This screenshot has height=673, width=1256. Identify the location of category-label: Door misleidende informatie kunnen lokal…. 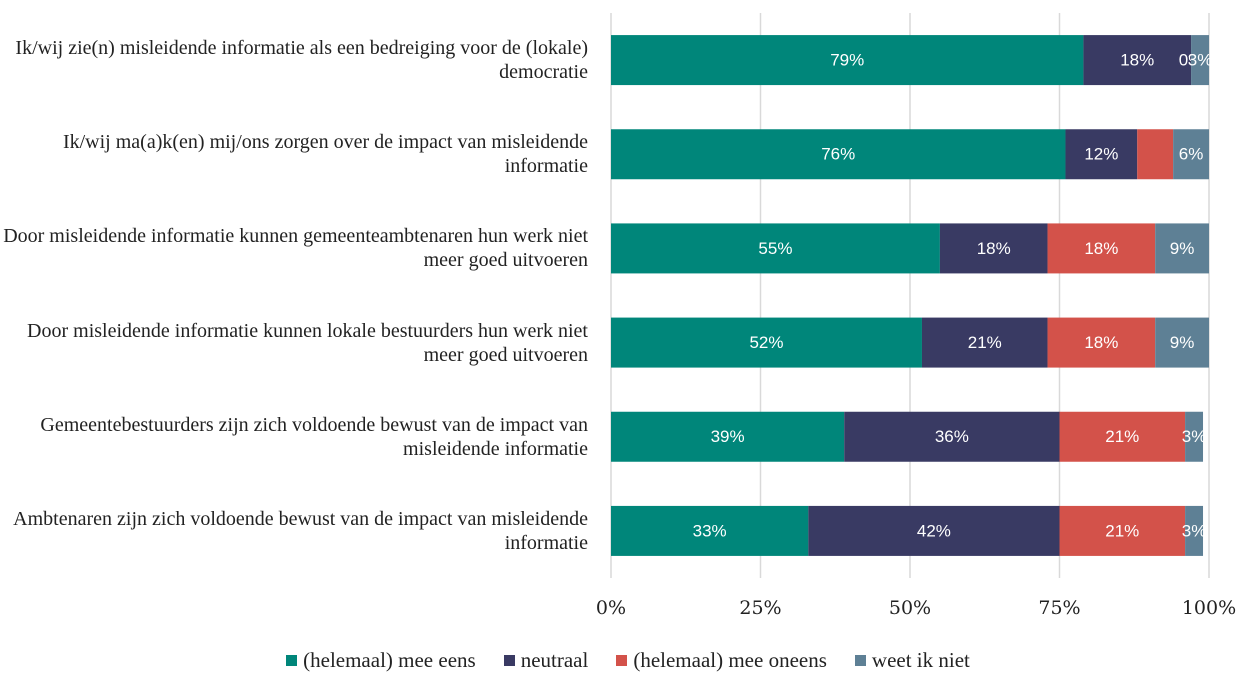
(307, 342).